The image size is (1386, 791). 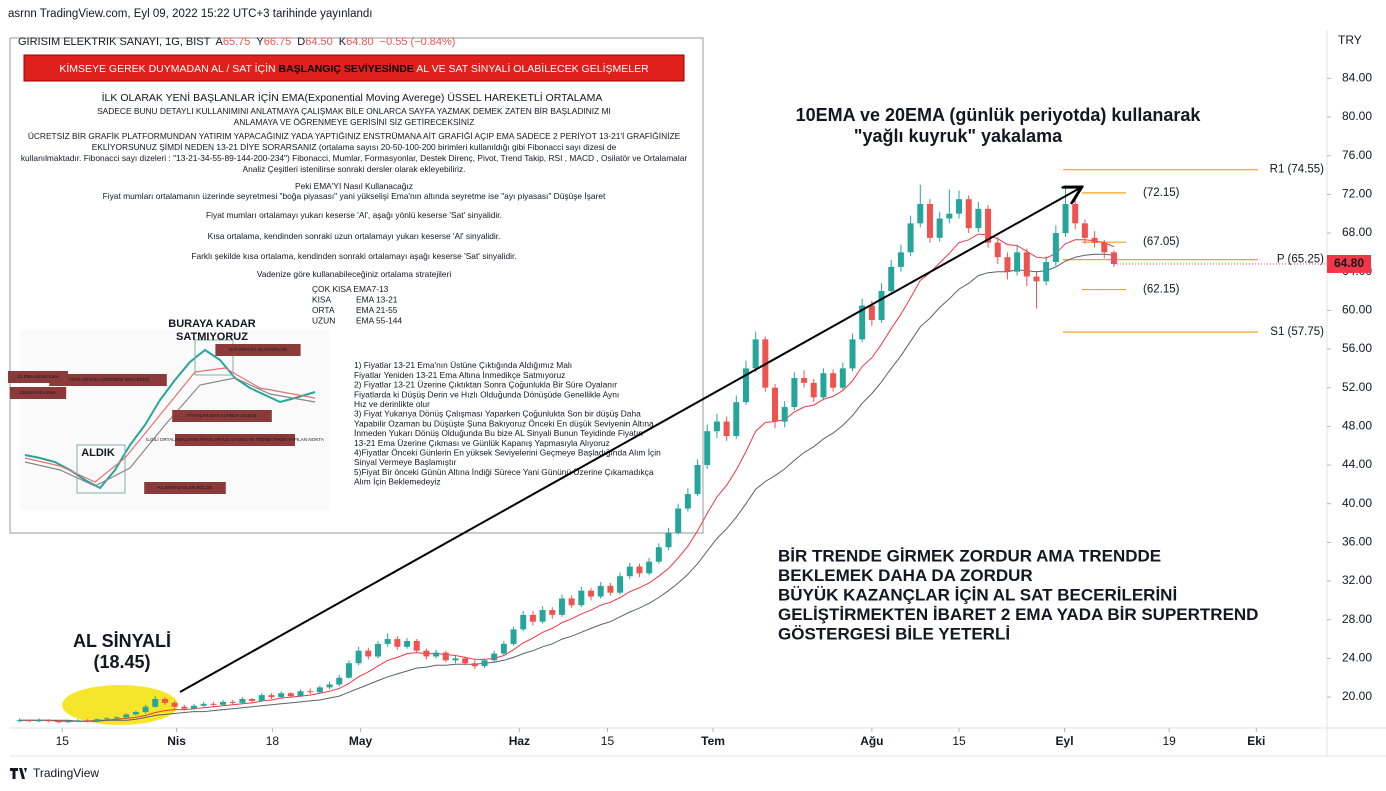 I want to click on strategy-name: KISA, so click(x=321, y=300).